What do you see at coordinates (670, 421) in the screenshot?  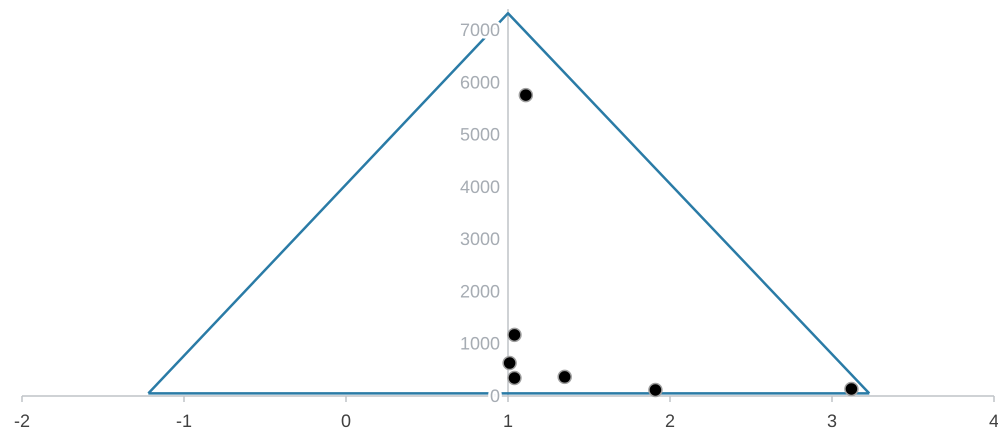 I see `x-tick-label: 2` at bounding box center [670, 421].